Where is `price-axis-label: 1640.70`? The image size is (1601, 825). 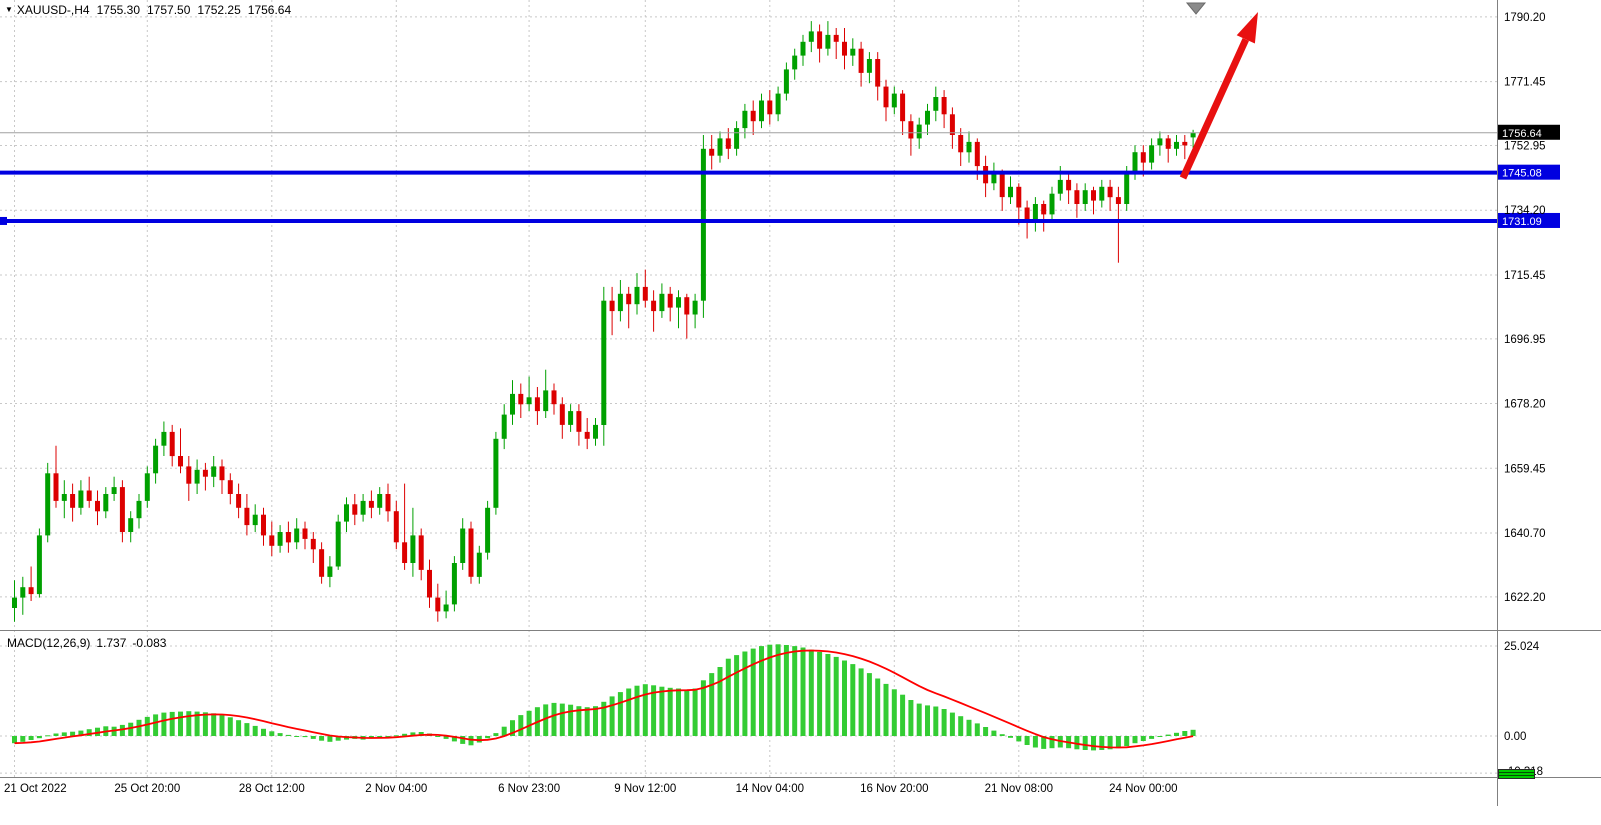 price-axis-label: 1640.70 is located at coordinates (1525, 534).